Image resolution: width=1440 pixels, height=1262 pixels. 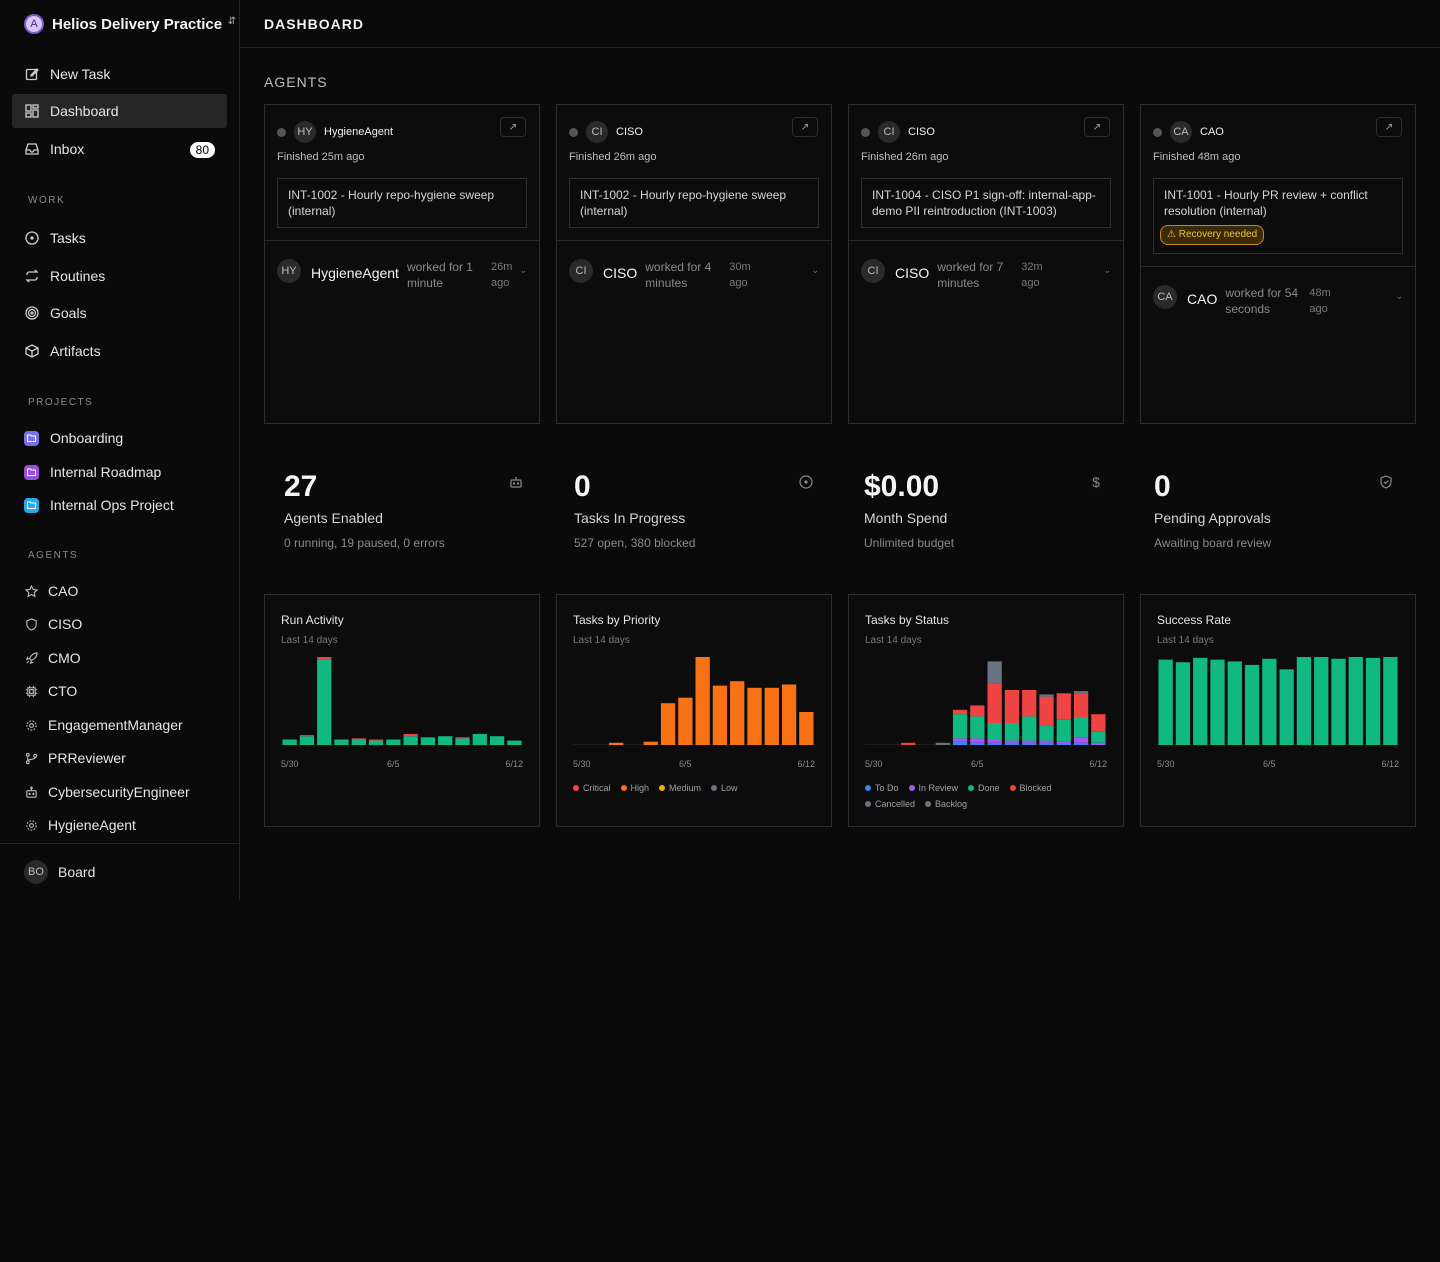 What do you see at coordinates (65, 624) in the screenshot?
I see `agent-nav-label: CISO` at bounding box center [65, 624].